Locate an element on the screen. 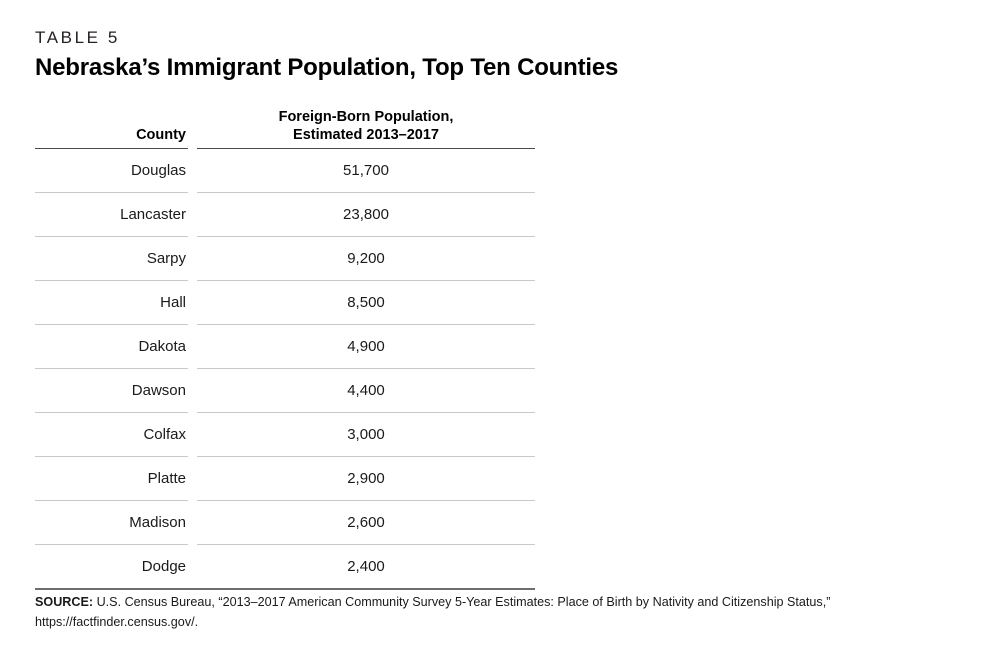 The image size is (1000, 657). cell-value: 9,200 is located at coordinates (366, 258).